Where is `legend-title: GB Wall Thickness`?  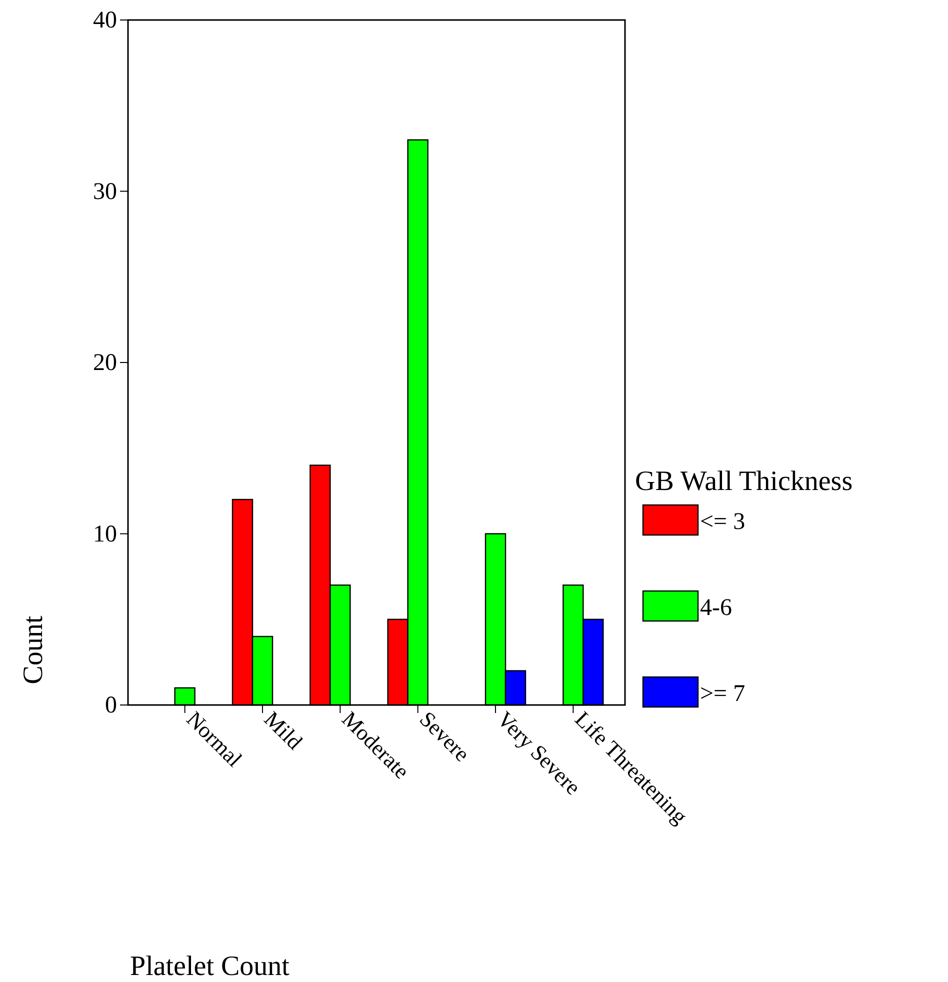 legend-title: GB Wall Thickness is located at coordinates (744, 481).